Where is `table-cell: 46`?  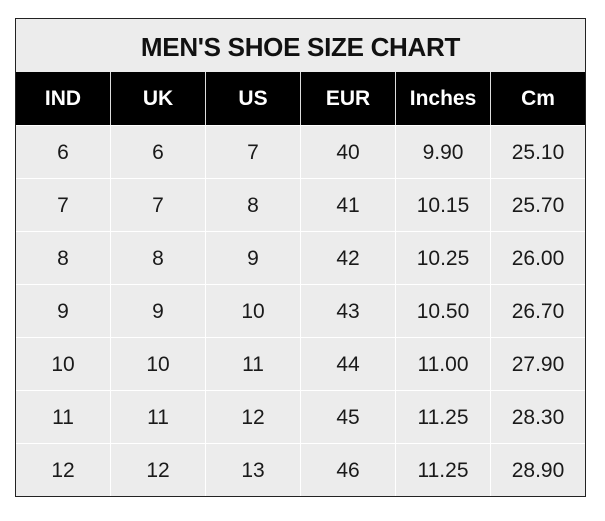
table-cell: 46 is located at coordinates (348, 469).